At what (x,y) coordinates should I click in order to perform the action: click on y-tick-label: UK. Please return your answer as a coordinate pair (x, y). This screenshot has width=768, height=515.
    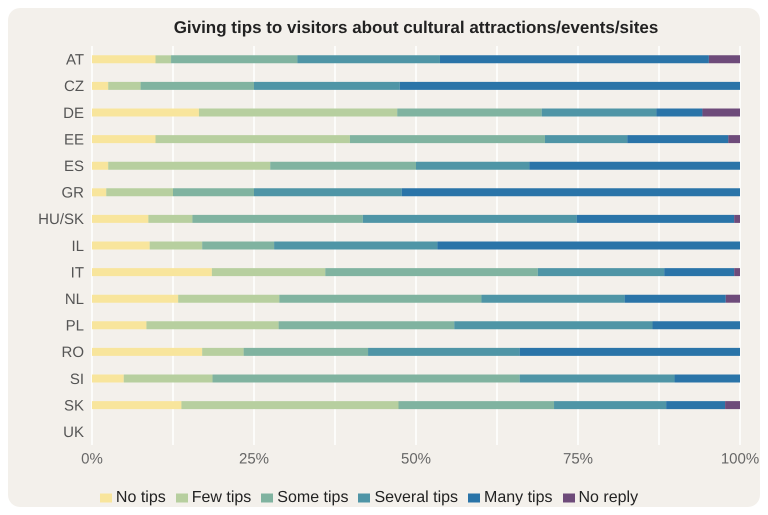
    Looking at the image, I should click on (73, 433).